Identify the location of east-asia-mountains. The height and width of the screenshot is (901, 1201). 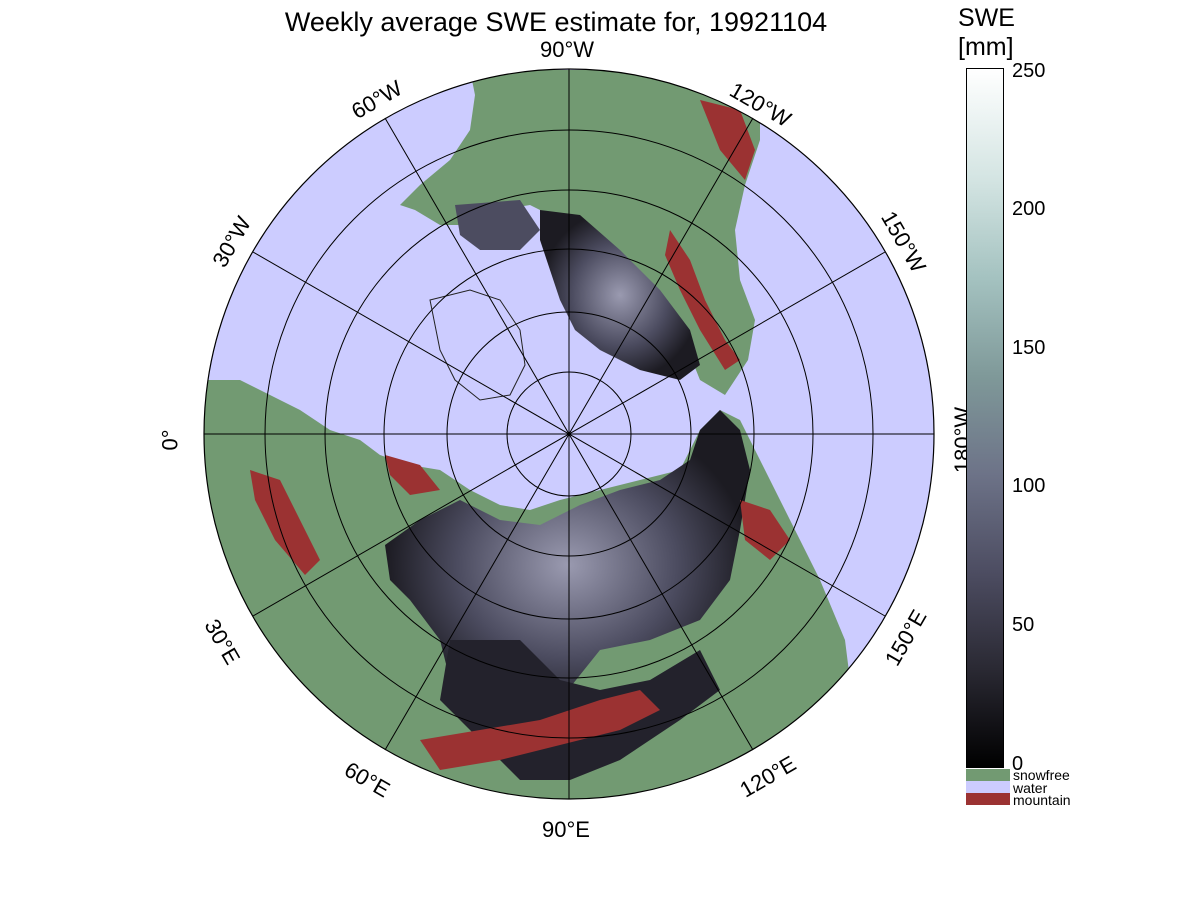
(765, 530).